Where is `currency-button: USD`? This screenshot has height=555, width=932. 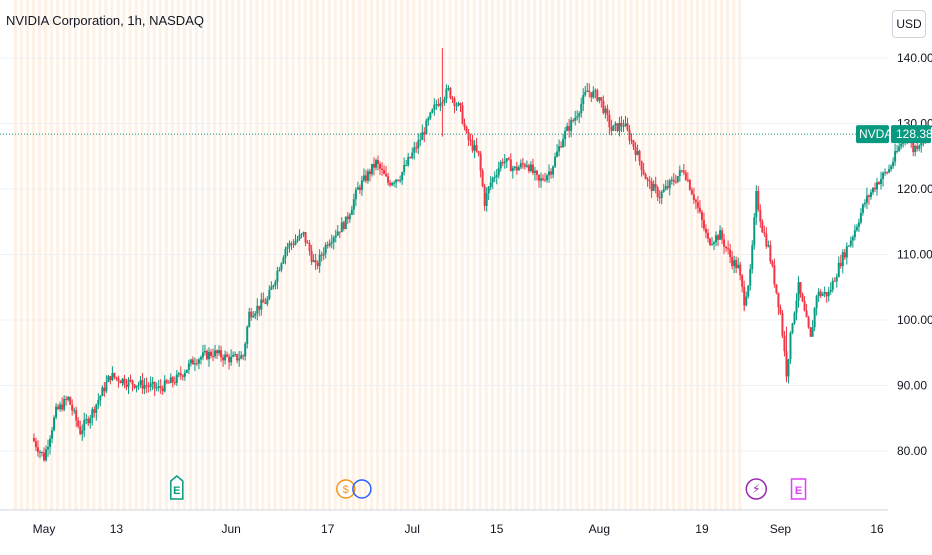 currency-button: USD is located at coordinates (909, 24).